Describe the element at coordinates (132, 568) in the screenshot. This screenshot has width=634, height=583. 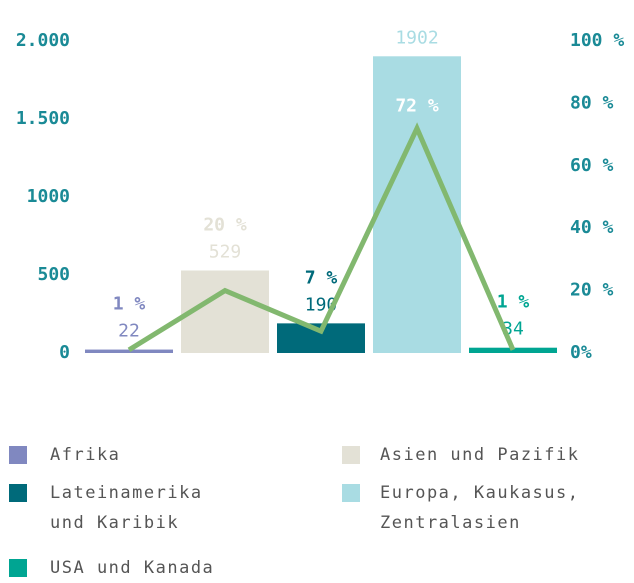
I see `legend-label: USA und Kanada` at that location.